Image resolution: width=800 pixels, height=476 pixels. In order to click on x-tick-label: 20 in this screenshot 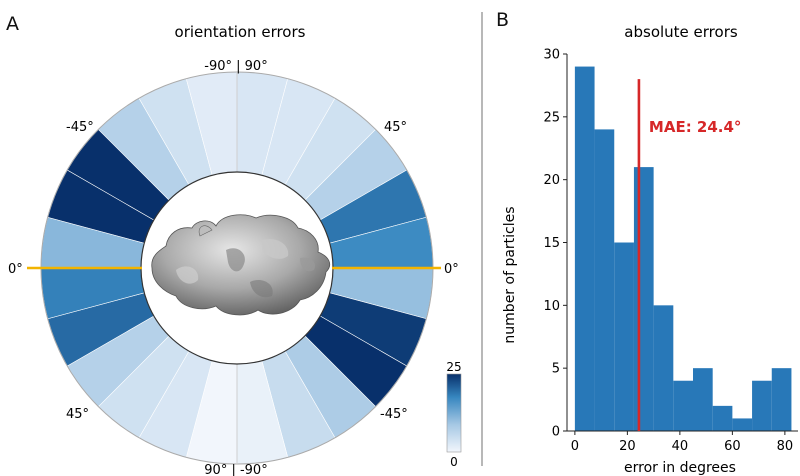, I will do `click(627, 446)`.